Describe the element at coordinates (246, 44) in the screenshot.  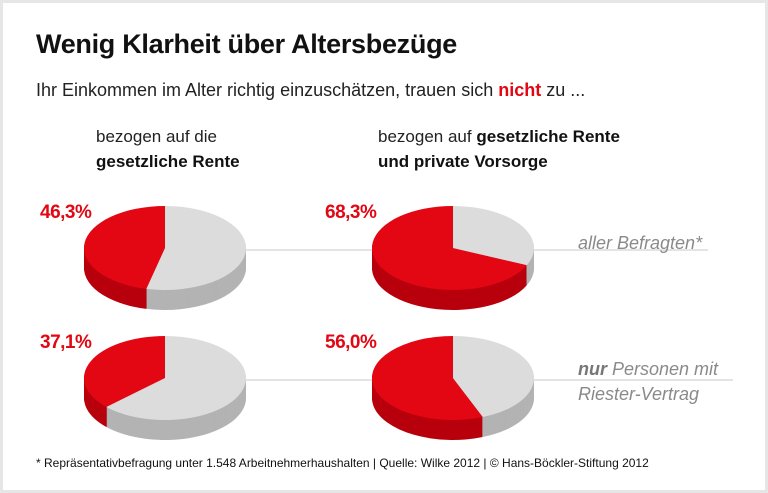
I see `page-title: Wenig Klarheit über Altersbezüge` at that location.